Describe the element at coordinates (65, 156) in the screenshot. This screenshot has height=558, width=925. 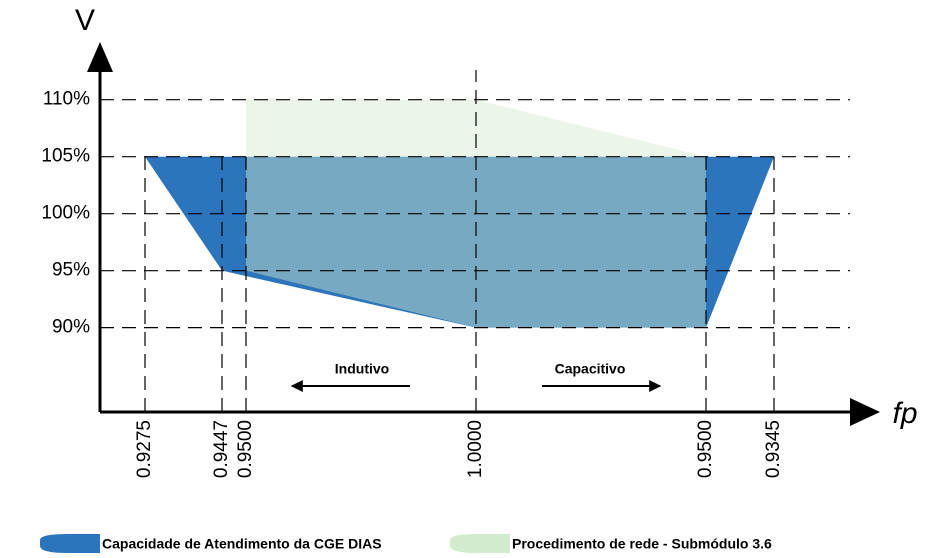
I see `y-tick-label: 105%` at that location.